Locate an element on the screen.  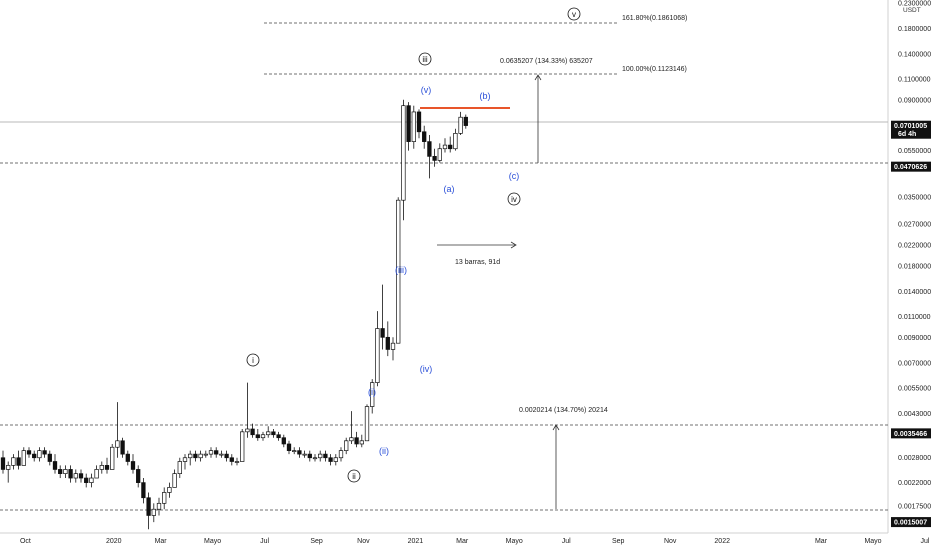
wave-i-marker: i is located at coordinates (253, 360).